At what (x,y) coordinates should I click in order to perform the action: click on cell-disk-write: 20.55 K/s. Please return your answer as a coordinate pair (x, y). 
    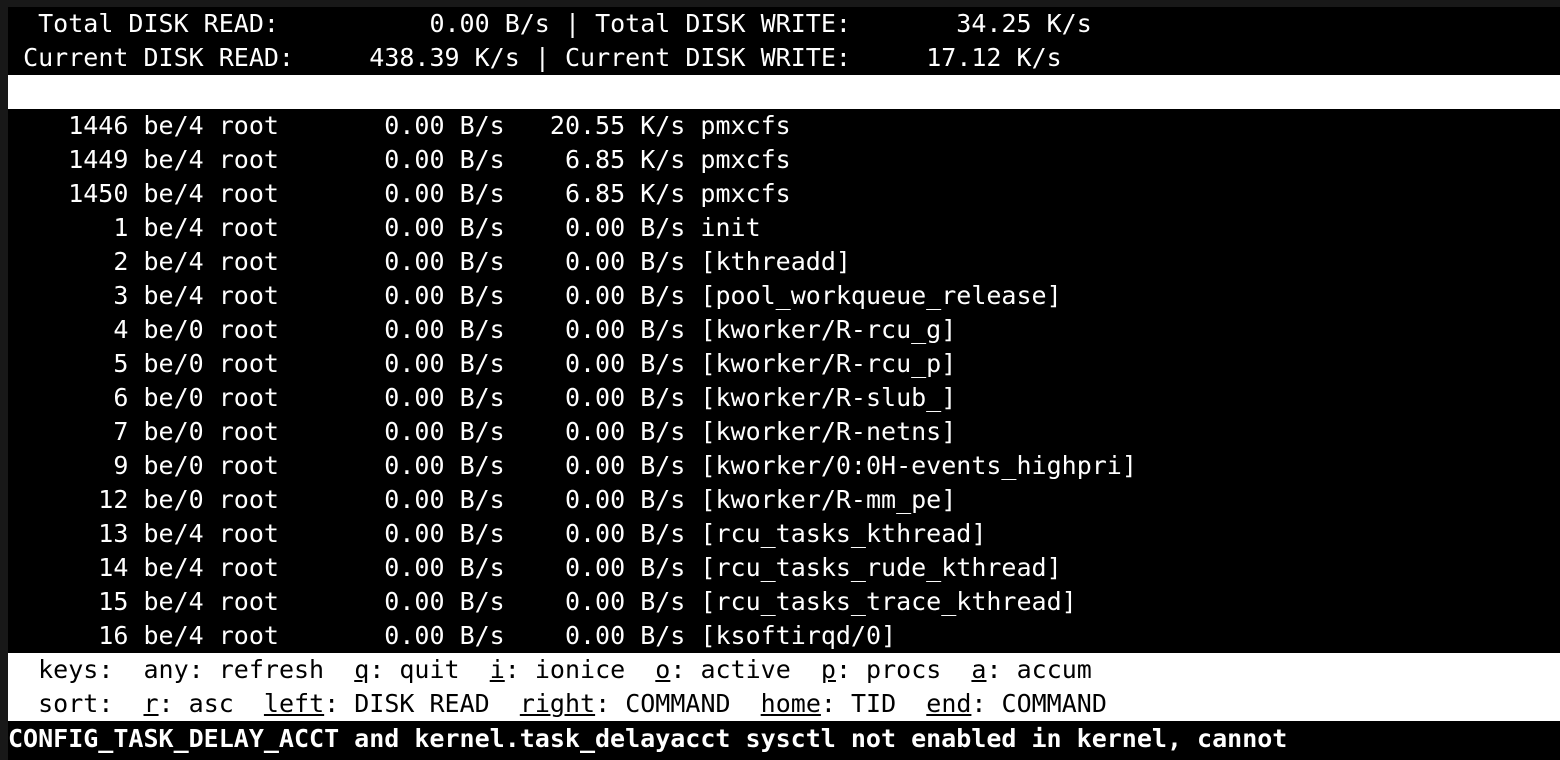
    Looking at the image, I should click on (595, 125).